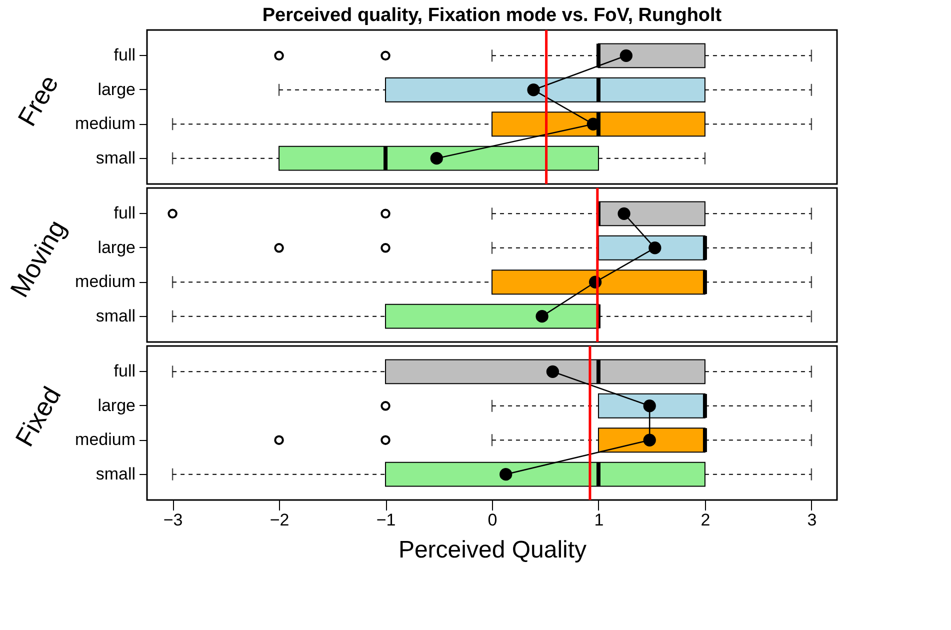  Describe the element at coordinates (599, 520) in the screenshot. I see `x-tick-label: 1` at that location.